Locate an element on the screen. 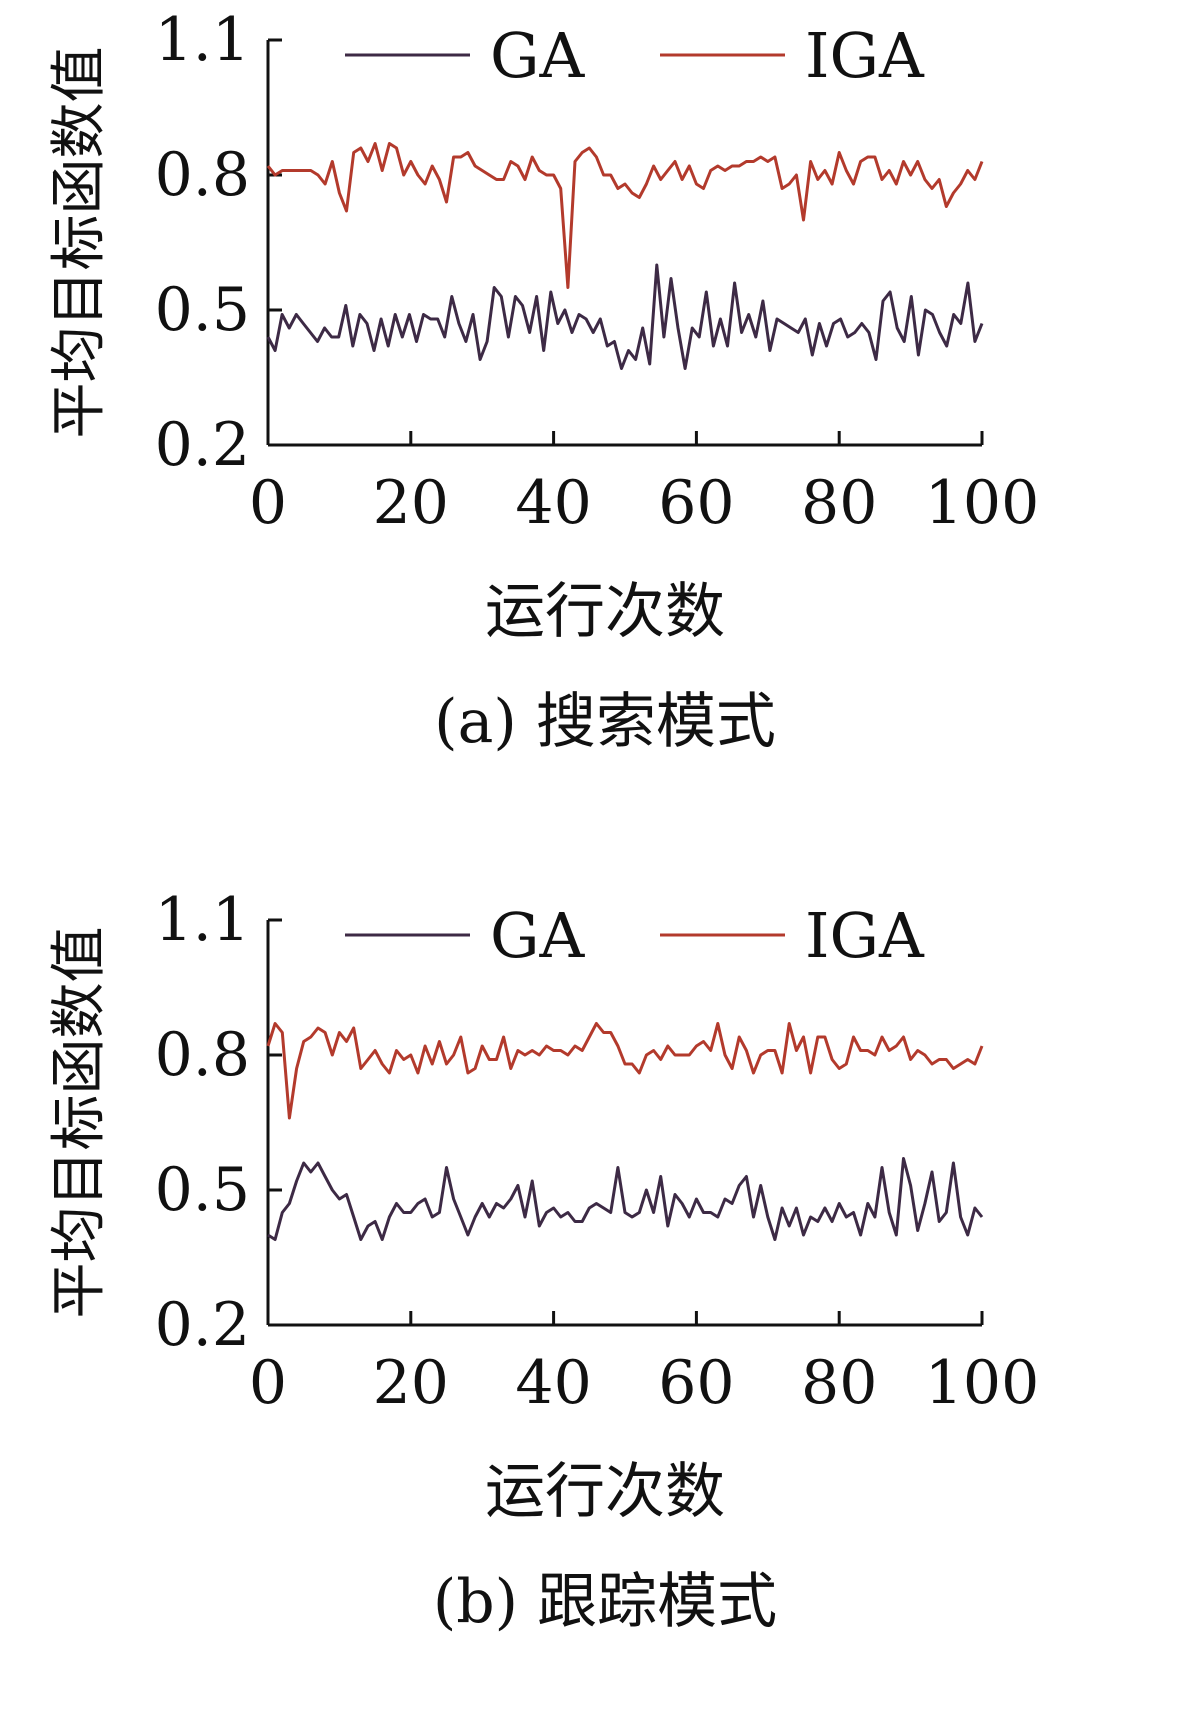 The image size is (1181, 1722). chart-caption: (a) 搜索模式 is located at coordinates (605, 722).